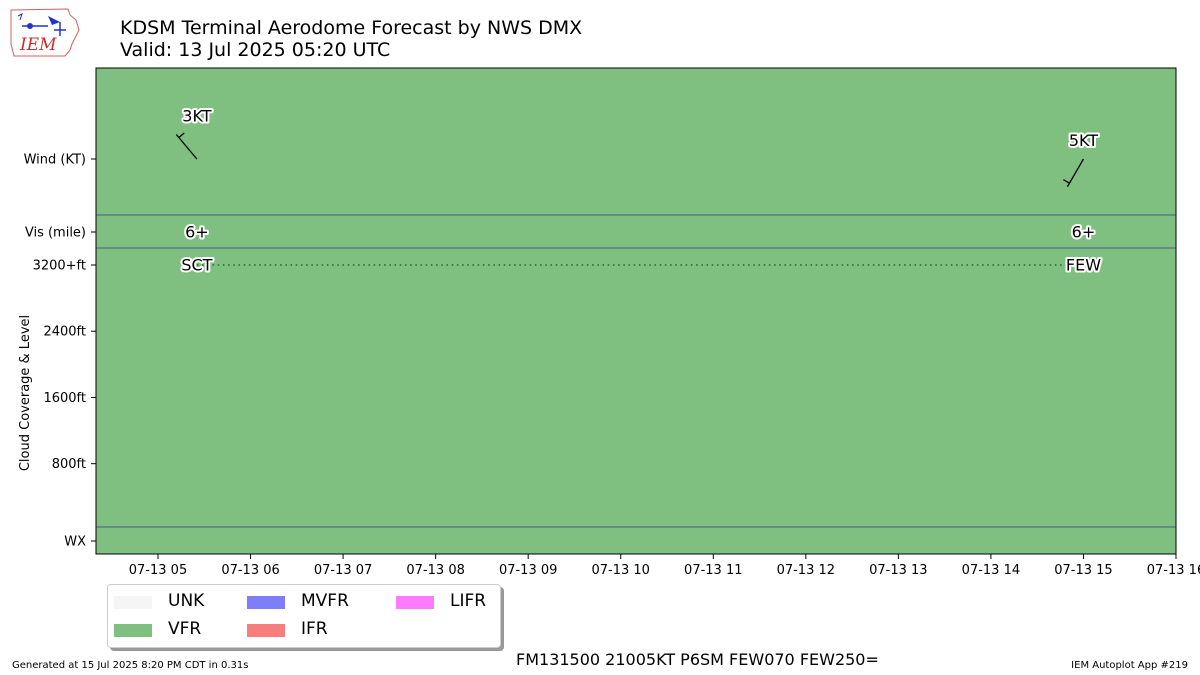  Describe the element at coordinates (343, 570) in the screenshot. I see `x-tick-label: 07-13 07` at that location.